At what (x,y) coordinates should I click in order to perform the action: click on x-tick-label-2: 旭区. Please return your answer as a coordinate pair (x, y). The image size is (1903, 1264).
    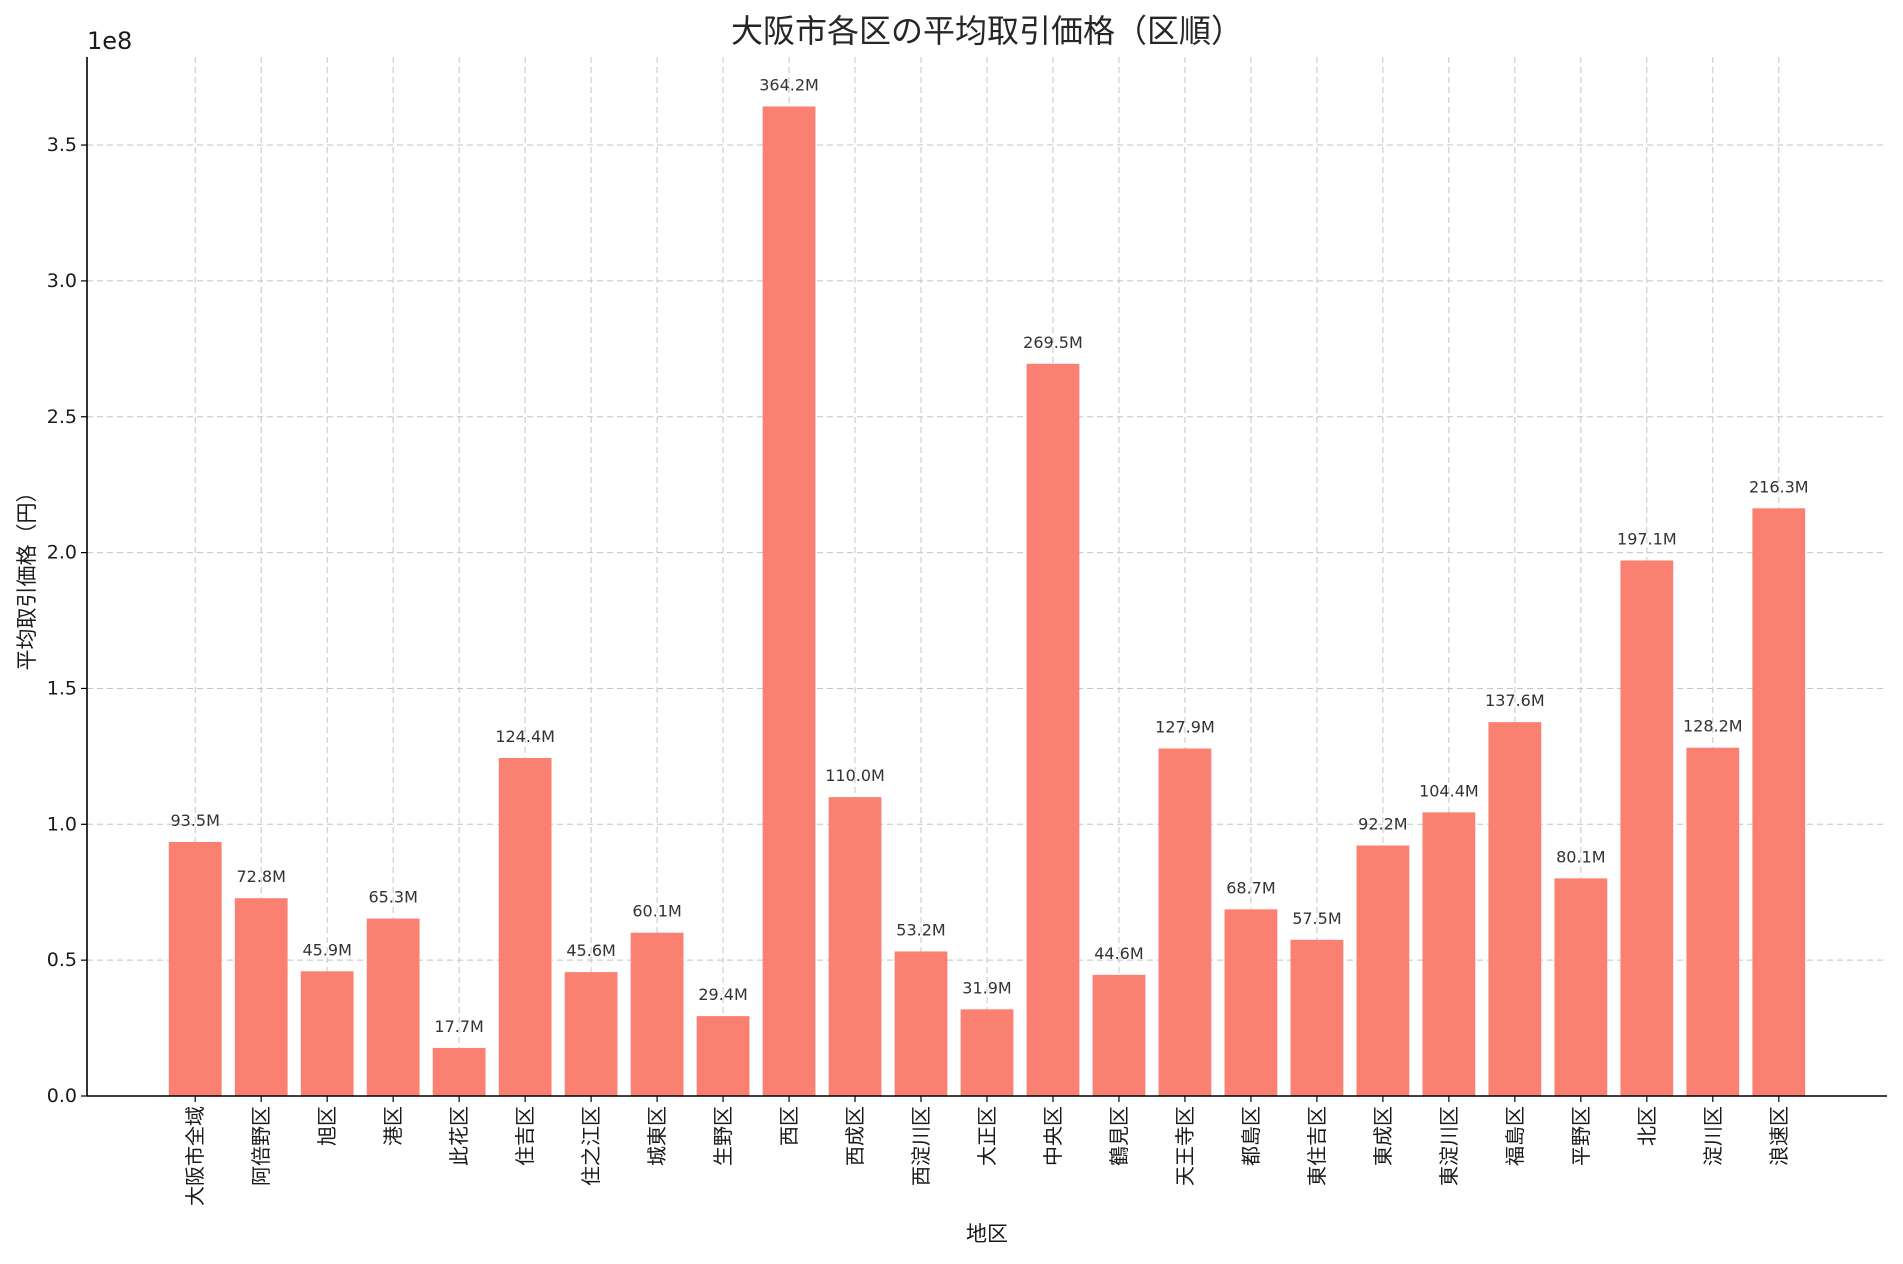
    Looking at the image, I should click on (327, 1126).